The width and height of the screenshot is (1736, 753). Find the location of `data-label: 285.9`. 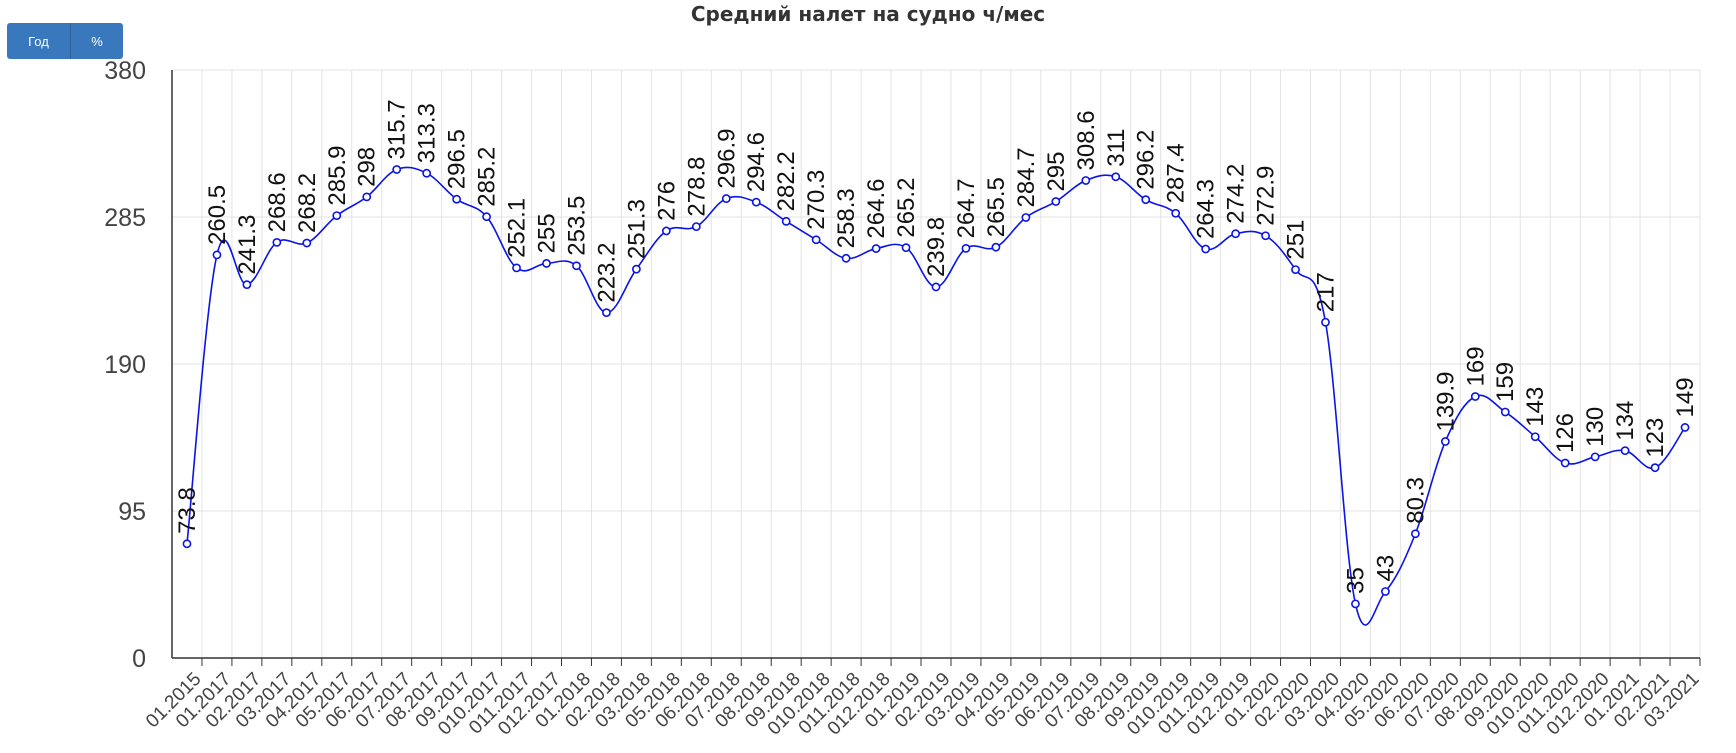

data-label: 285.9 is located at coordinates (337, 176).